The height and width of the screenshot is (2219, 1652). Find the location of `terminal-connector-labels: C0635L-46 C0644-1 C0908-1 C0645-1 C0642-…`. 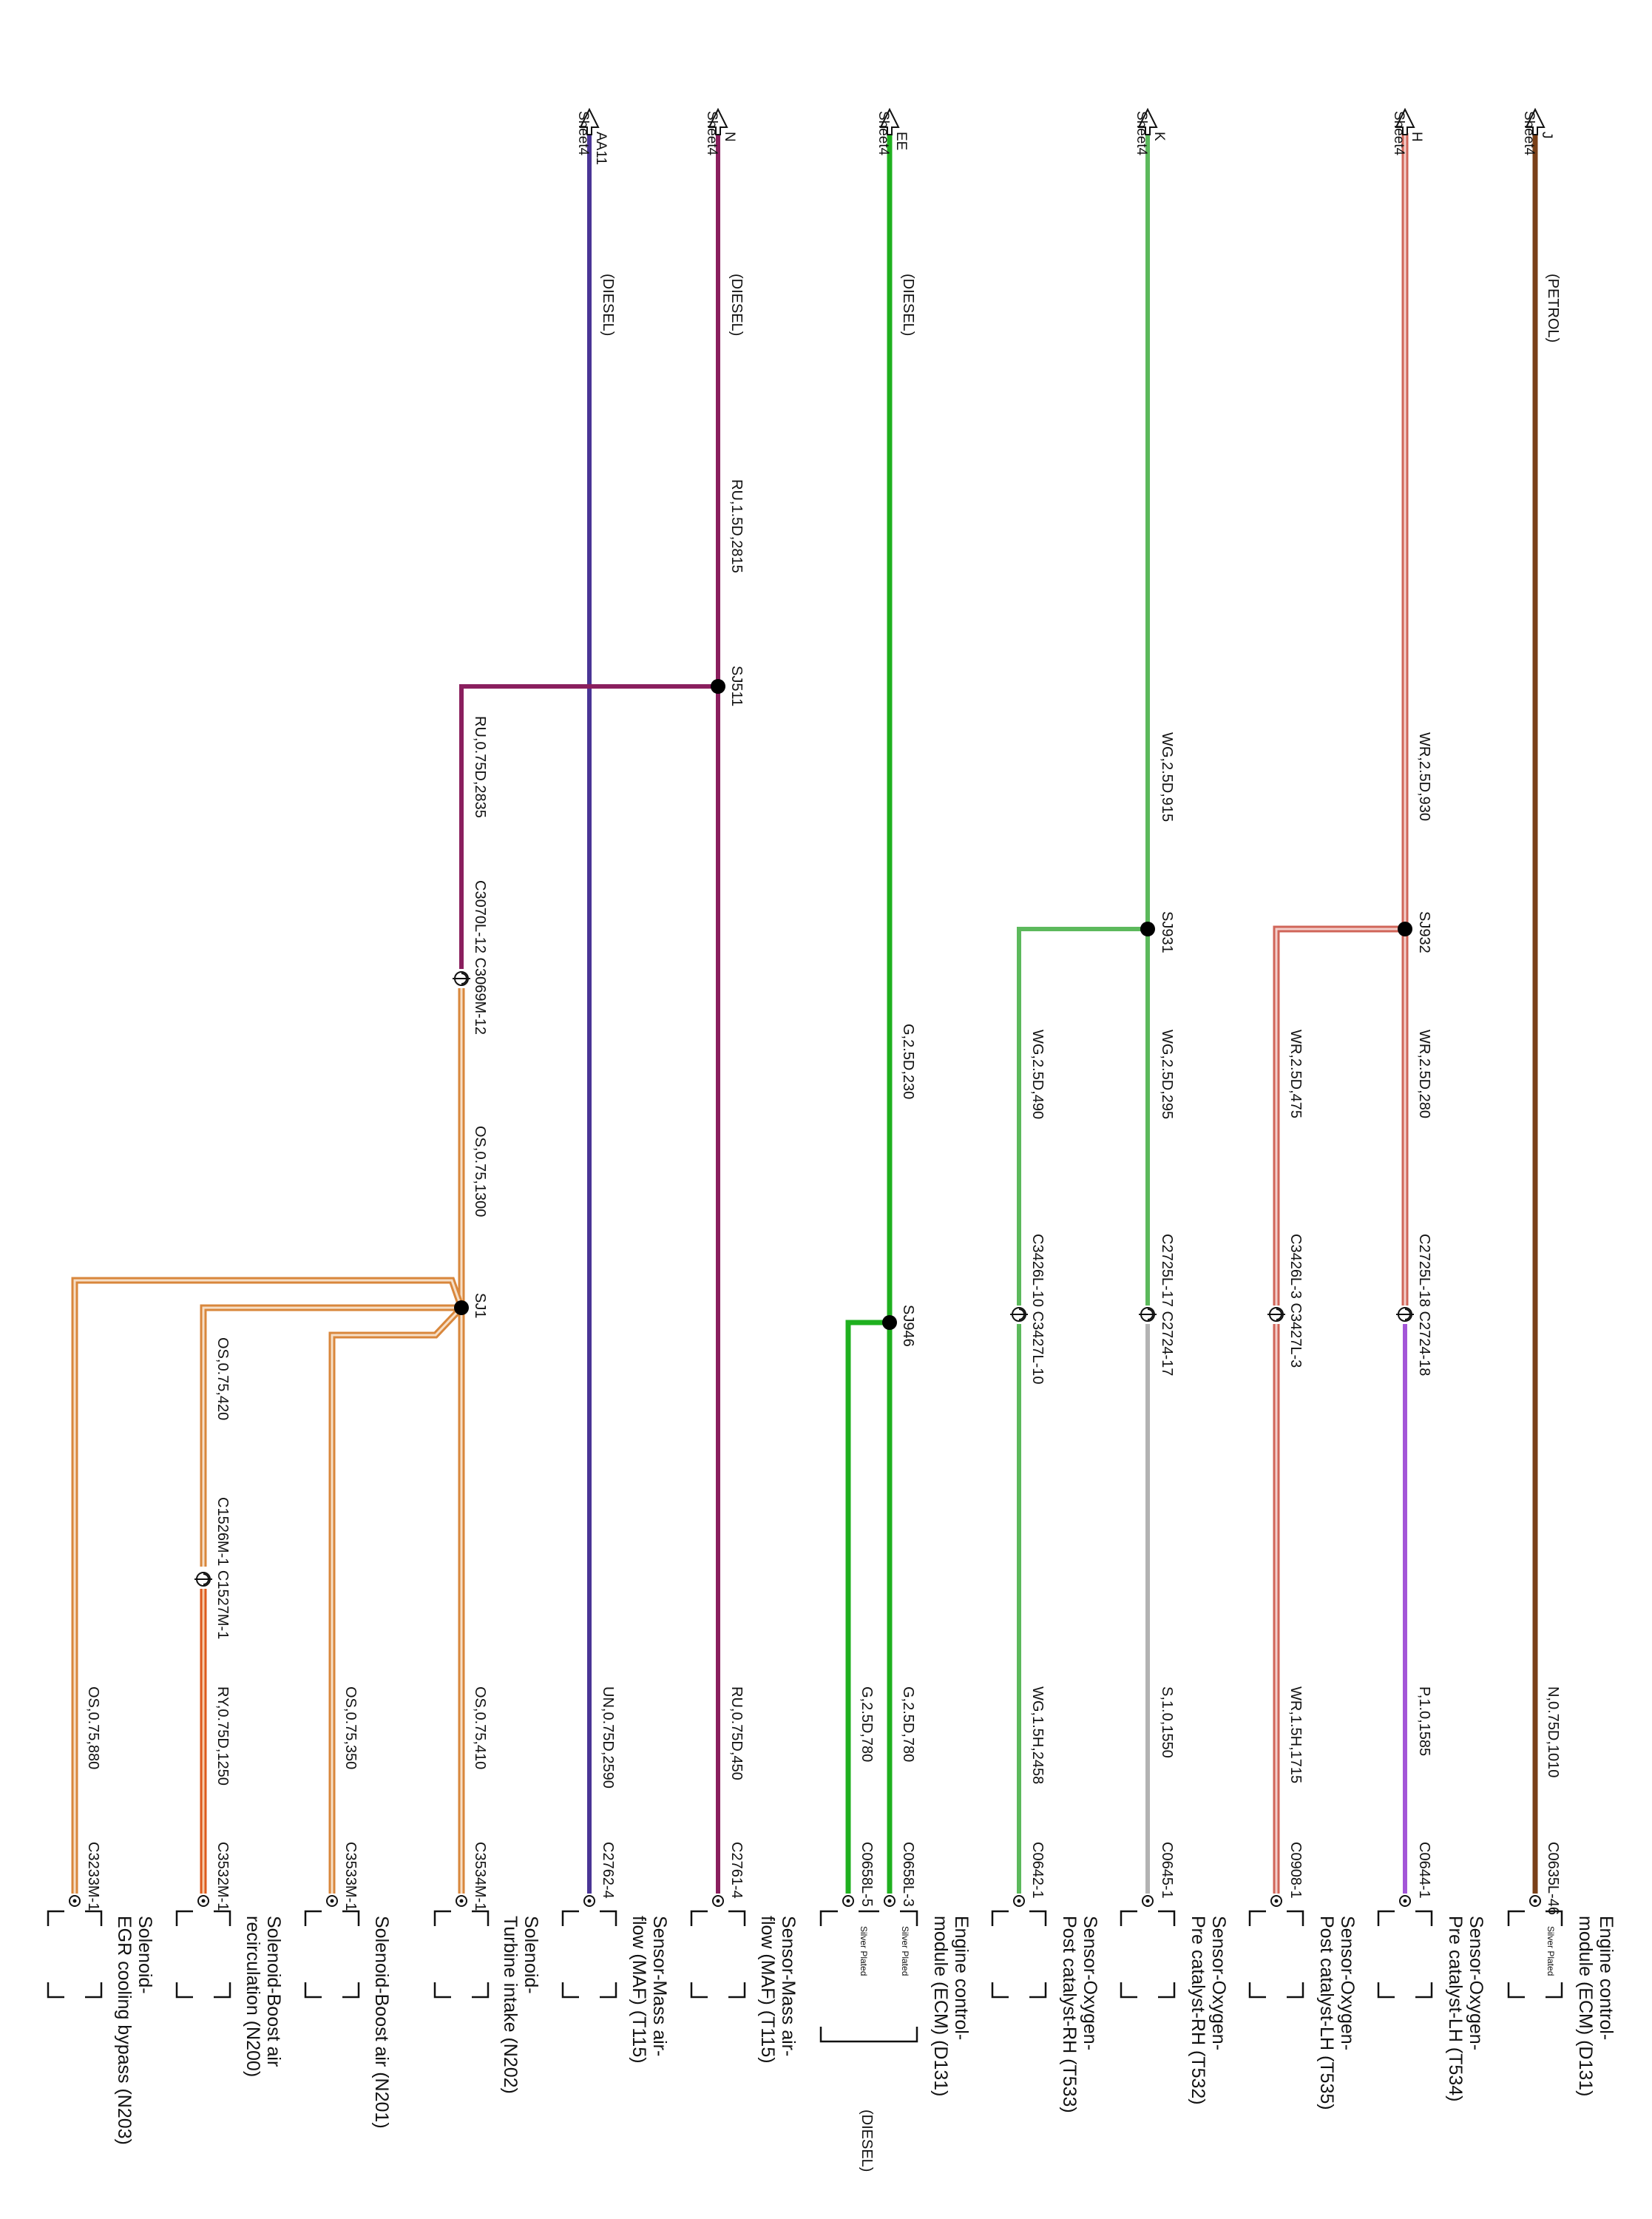

terminal-connector-labels: C0635L-46 C0644-1 C0908-1 C0645-1 C0642-… is located at coordinates (823, 1878).